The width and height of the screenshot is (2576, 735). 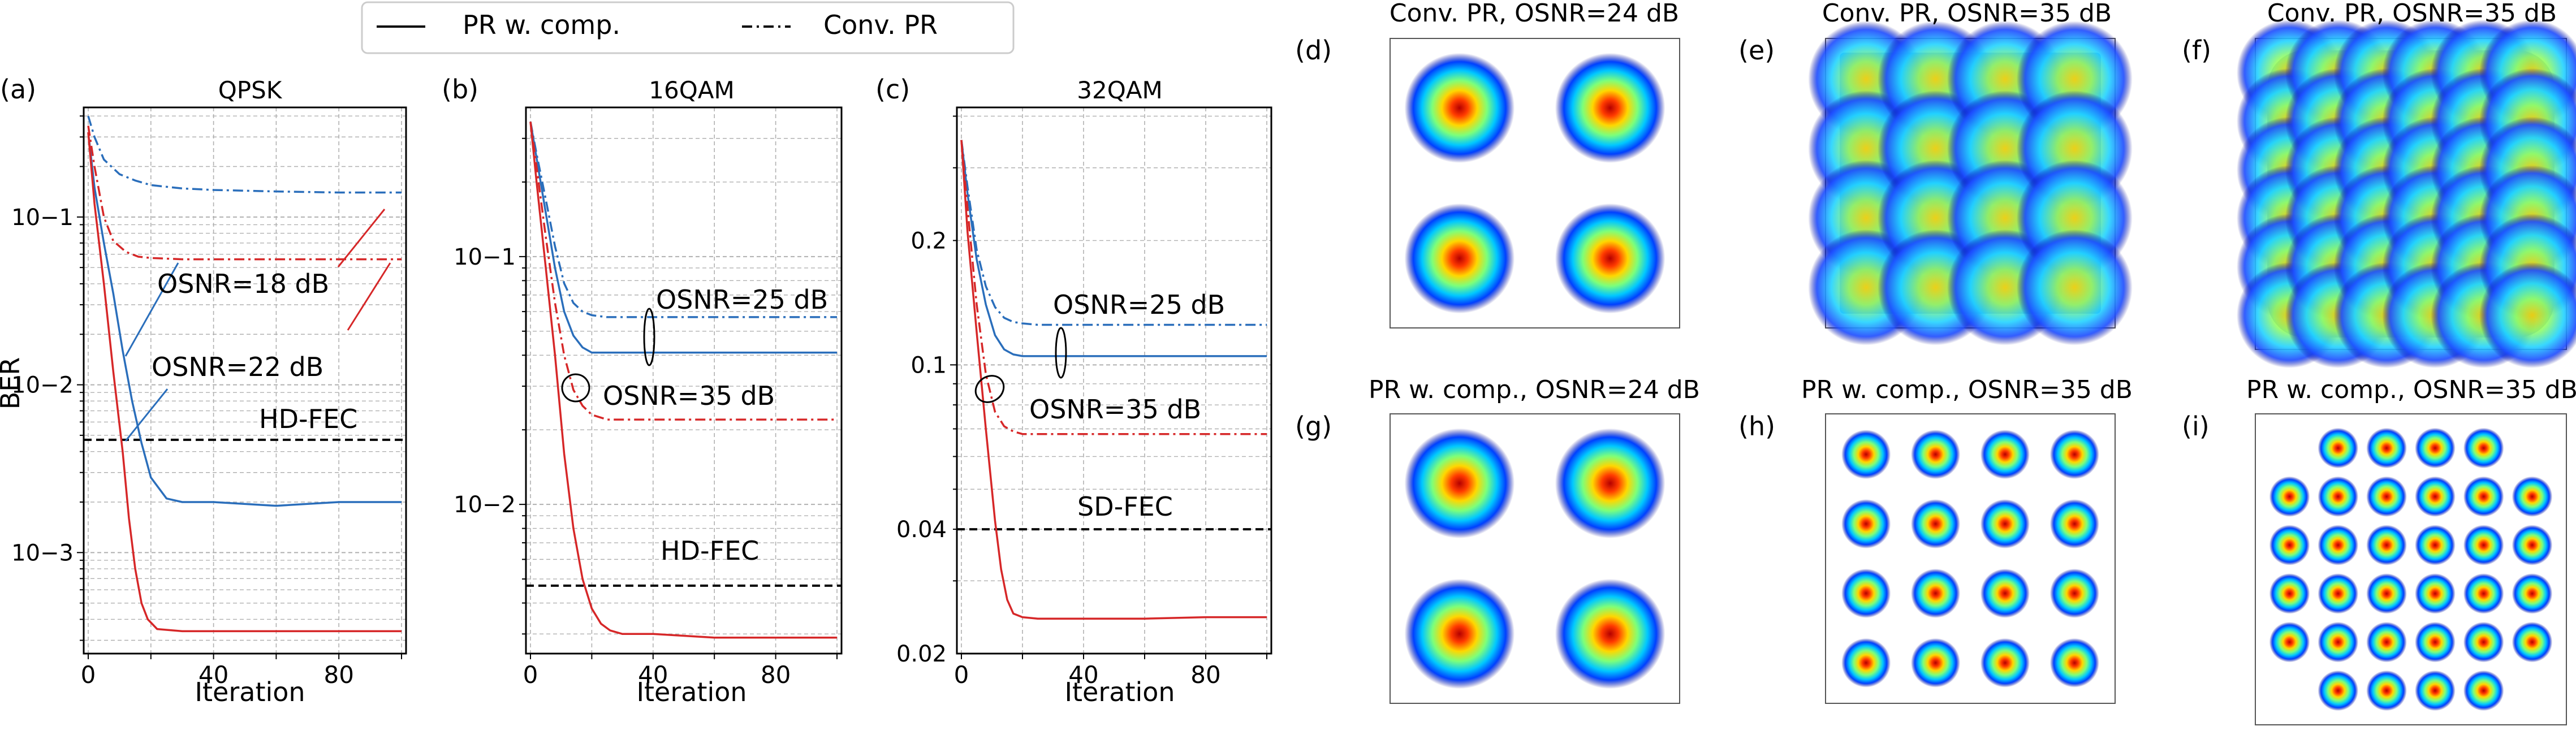 I want to click on panel-letter: (g), so click(x=1313, y=426).